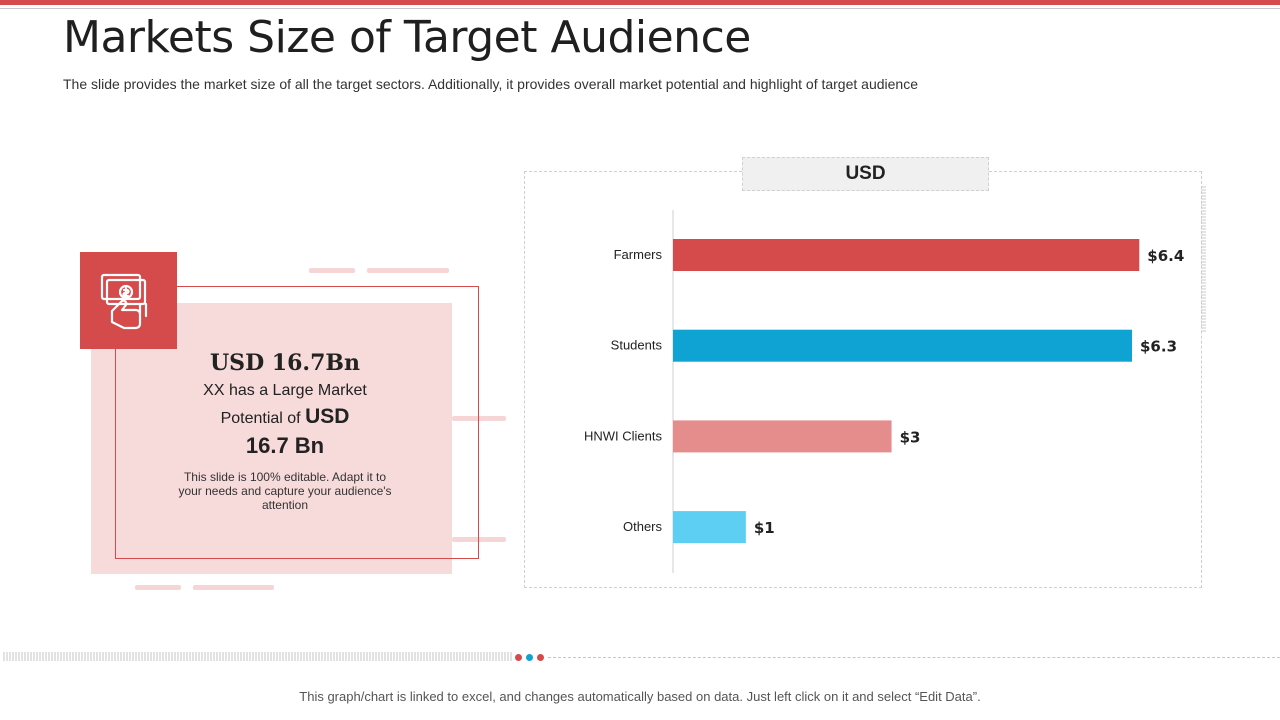 The image size is (1280, 720). What do you see at coordinates (1158, 347) in the screenshot?
I see `data-label: $6.3` at bounding box center [1158, 347].